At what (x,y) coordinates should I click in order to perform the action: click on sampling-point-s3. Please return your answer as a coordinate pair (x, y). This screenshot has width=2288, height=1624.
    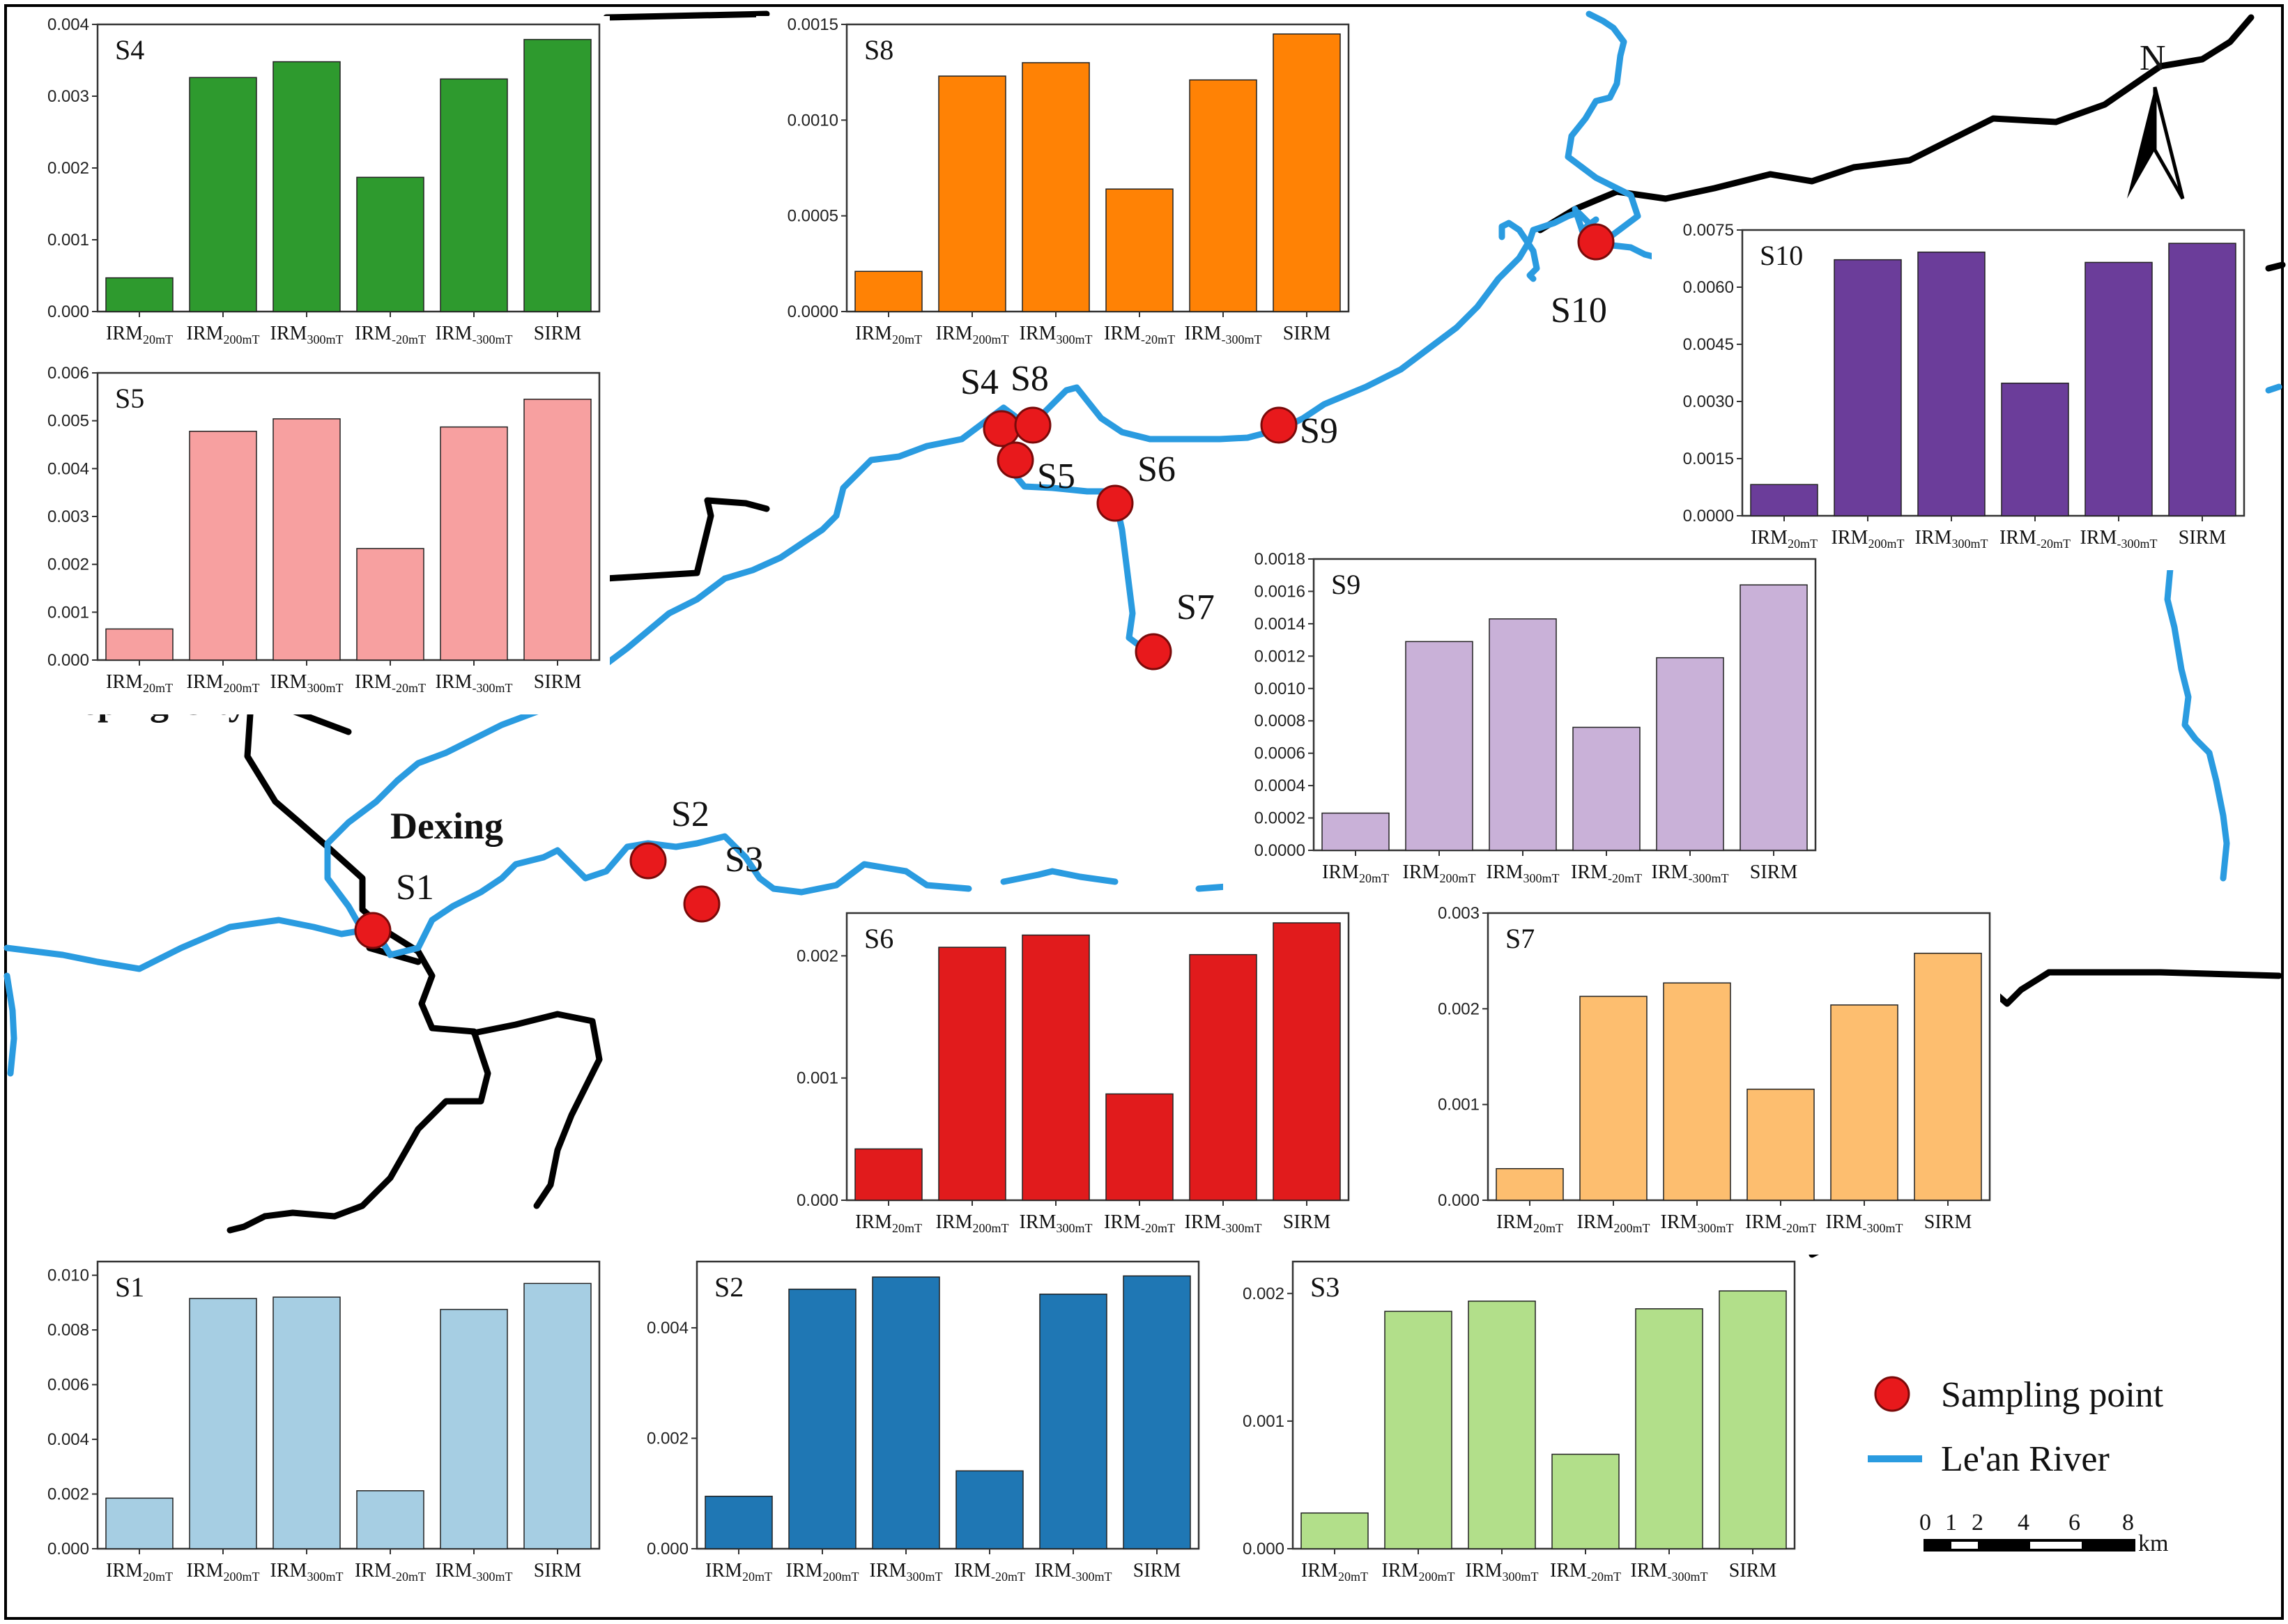
    Looking at the image, I should click on (702, 904).